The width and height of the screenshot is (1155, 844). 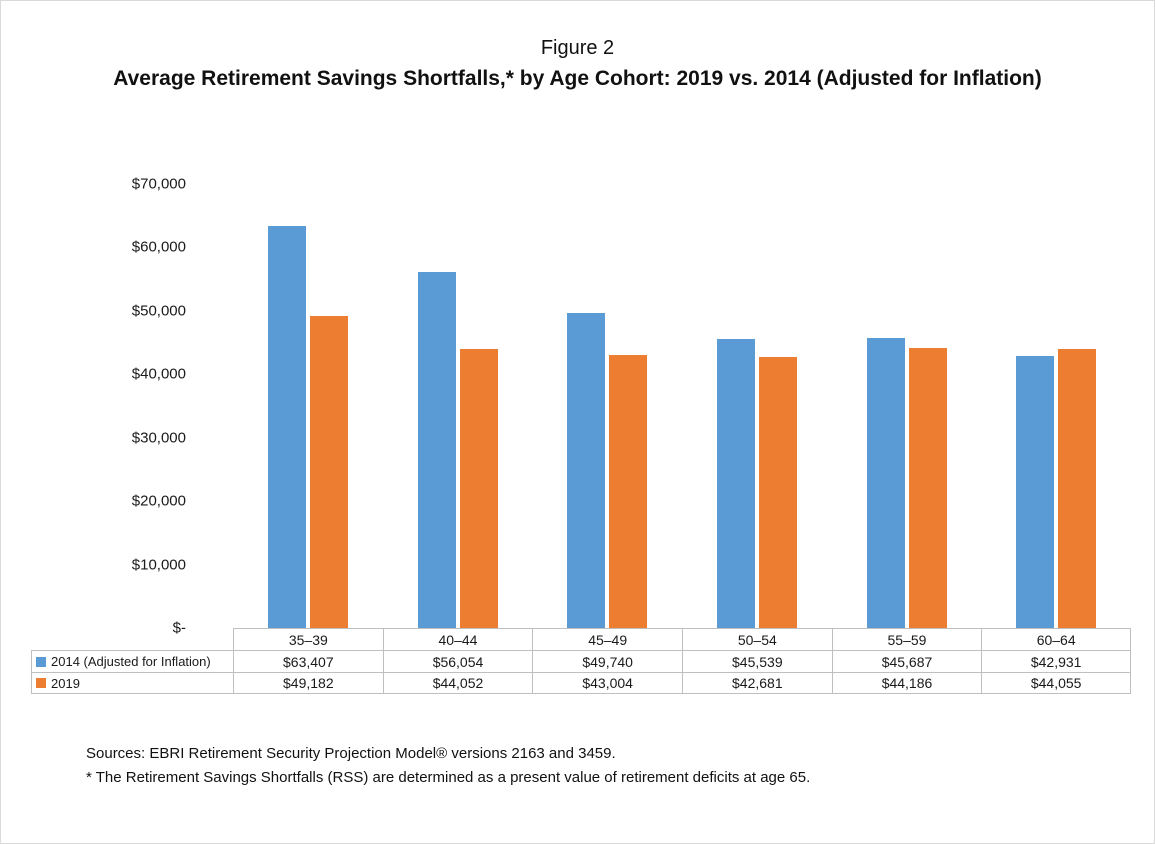 What do you see at coordinates (757, 683) in the screenshot?
I see `value-cell: $42,681` at bounding box center [757, 683].